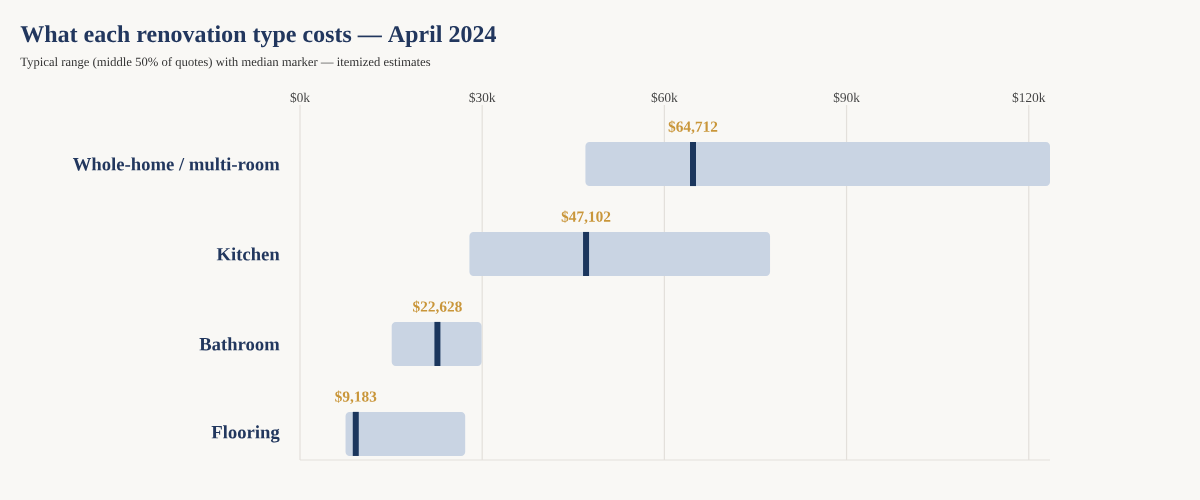 The width and height of the screenshot is (1200, 500). I want to click on chart-subtitle: Typical range (middle 50% of quotes) with median marker — itemized estimates, so click(225, 63).